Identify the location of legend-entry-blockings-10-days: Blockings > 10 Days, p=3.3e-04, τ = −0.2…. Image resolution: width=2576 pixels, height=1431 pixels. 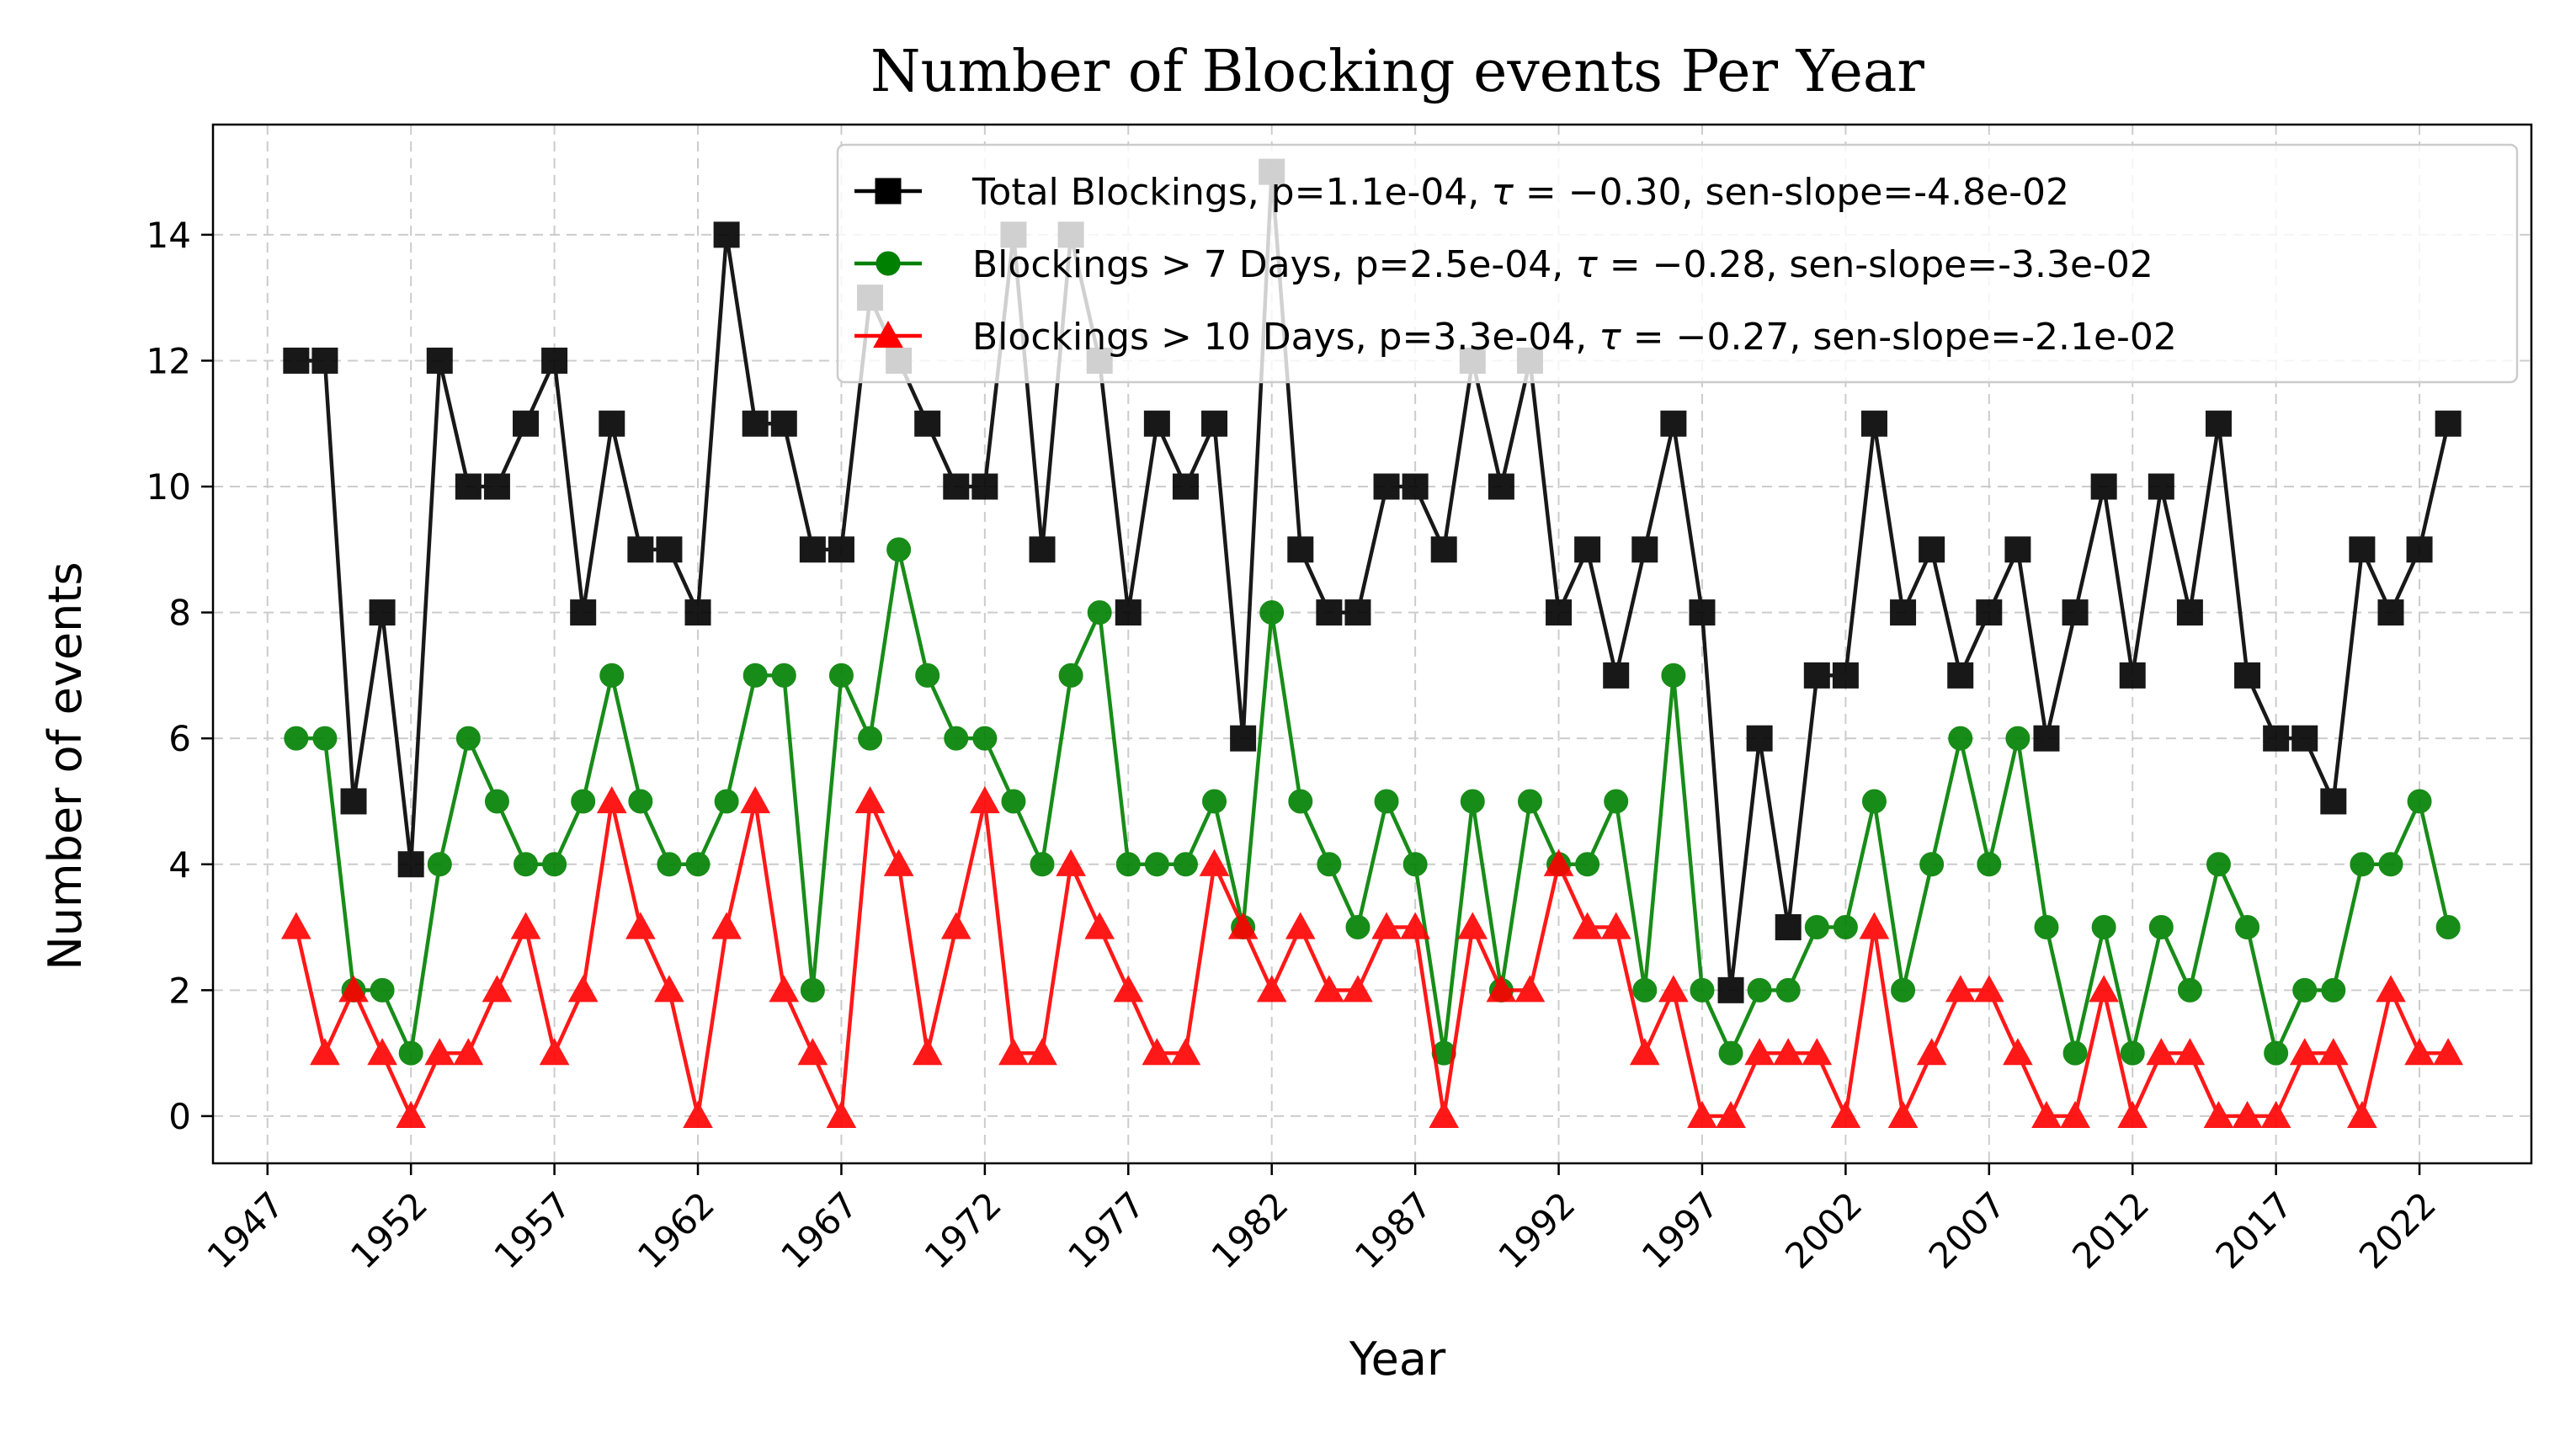
(1516, 337).